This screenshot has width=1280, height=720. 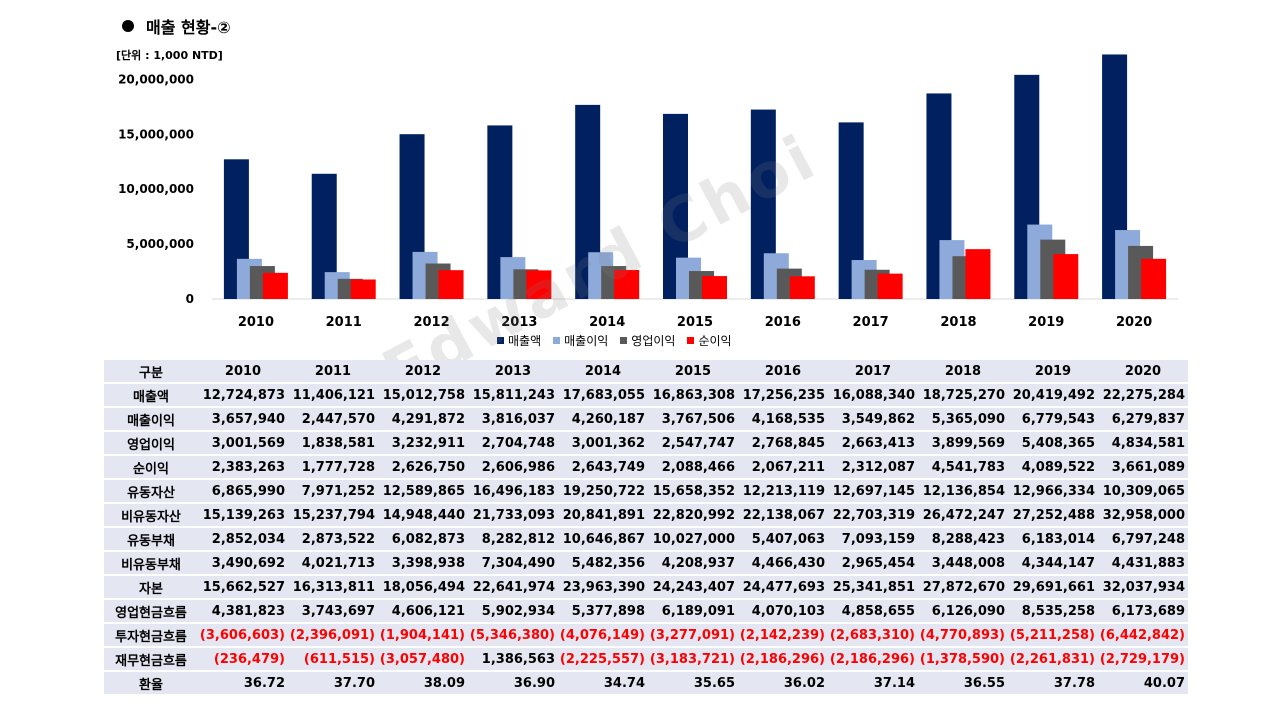 What do you see at coordinates (783, 396) in the screenshot?
I see `table-cell: 17,256,235` at bounding box center [783, 396].